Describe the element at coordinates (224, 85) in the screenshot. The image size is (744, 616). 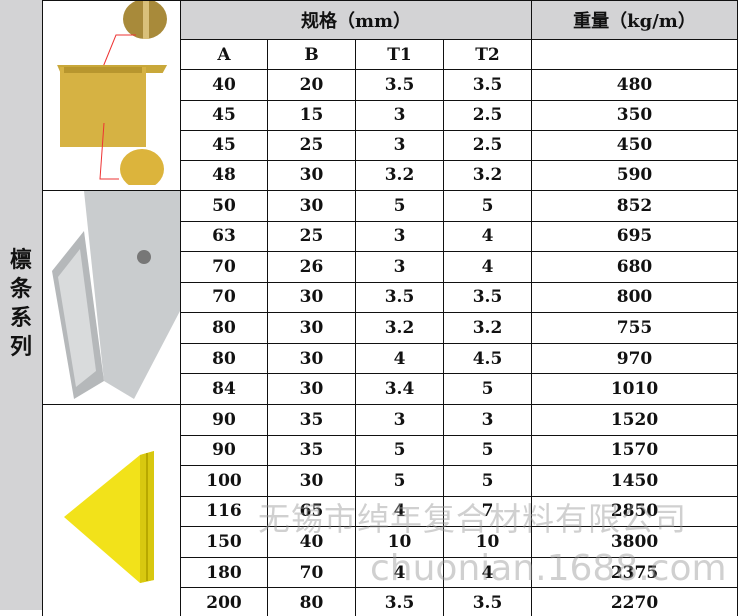
I see `cell-a: 40` at that location.